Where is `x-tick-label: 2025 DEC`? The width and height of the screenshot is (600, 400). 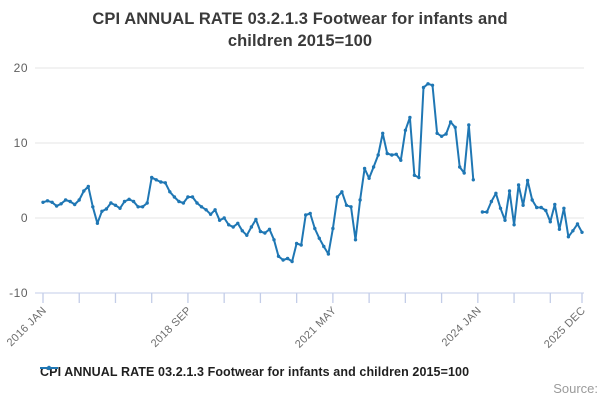
x-tick-label: 2025 DEC is located at coordinates (565, 328).